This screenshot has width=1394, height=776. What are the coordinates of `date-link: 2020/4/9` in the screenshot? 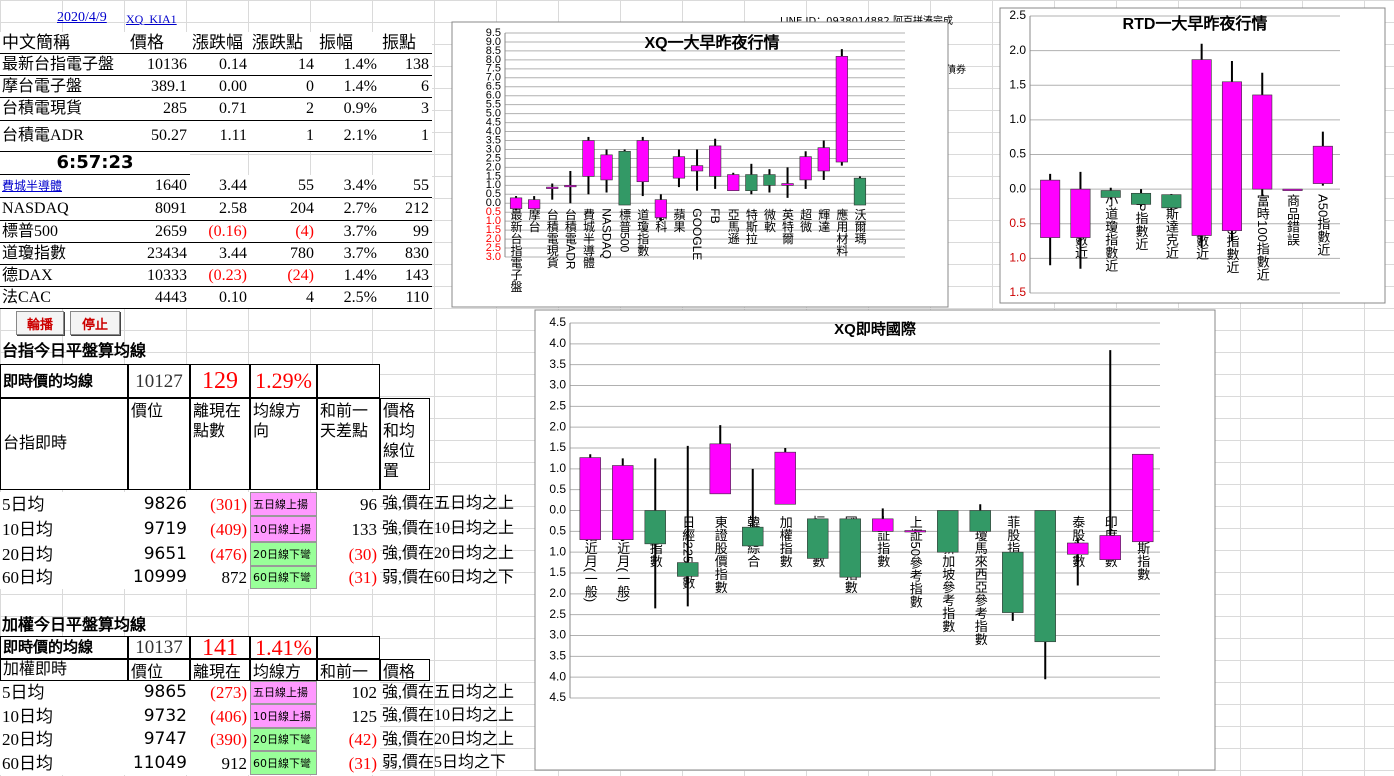 It's located at (82, 17).